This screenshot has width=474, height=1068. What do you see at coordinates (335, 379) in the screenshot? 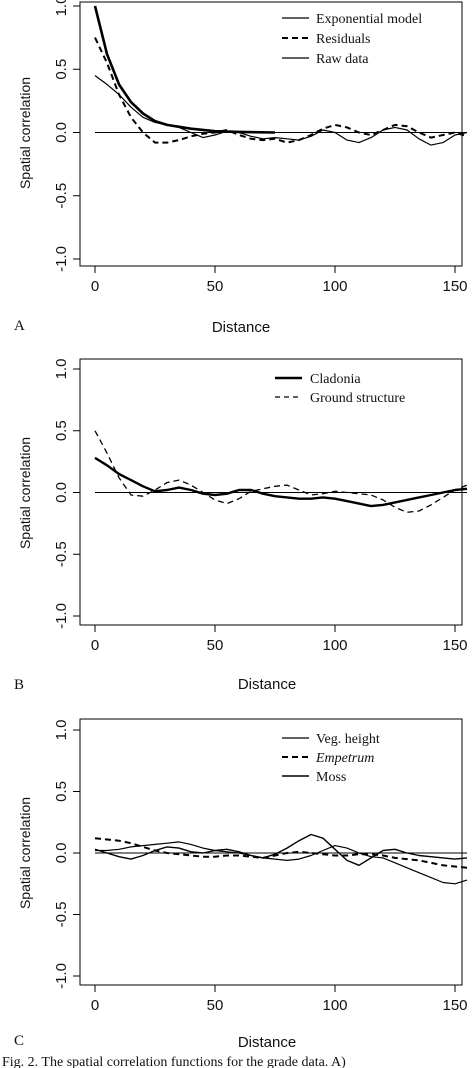
I see `legend-label-cladonia: Cladonia` at bounding box center [335, 379].